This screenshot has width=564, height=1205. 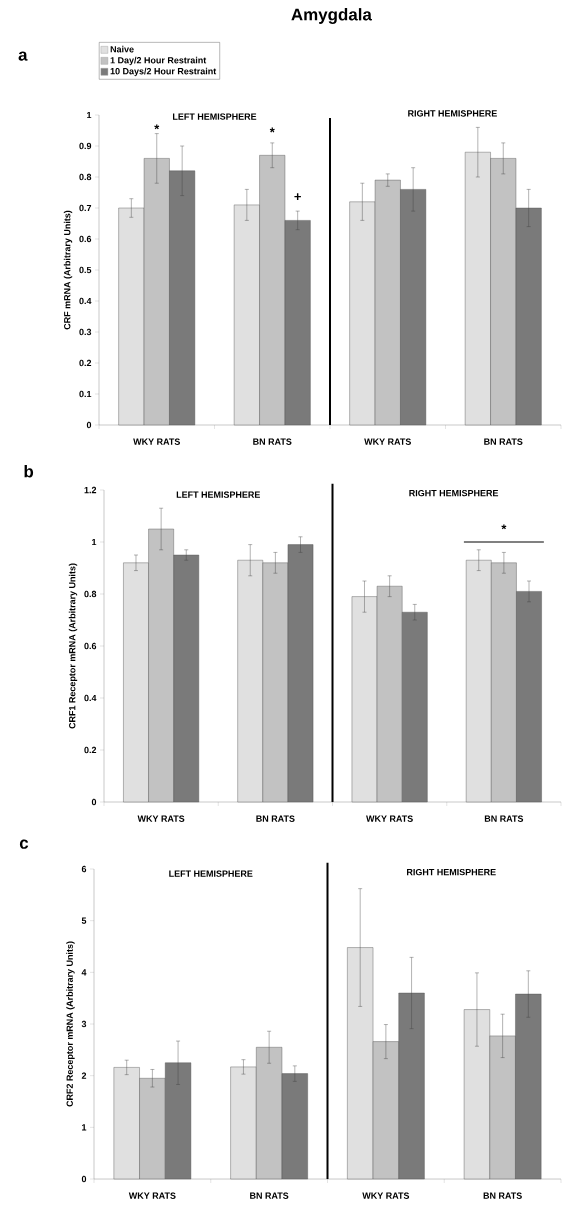 I want to click on y-tick-label: 6, so click(x=84, y=869).